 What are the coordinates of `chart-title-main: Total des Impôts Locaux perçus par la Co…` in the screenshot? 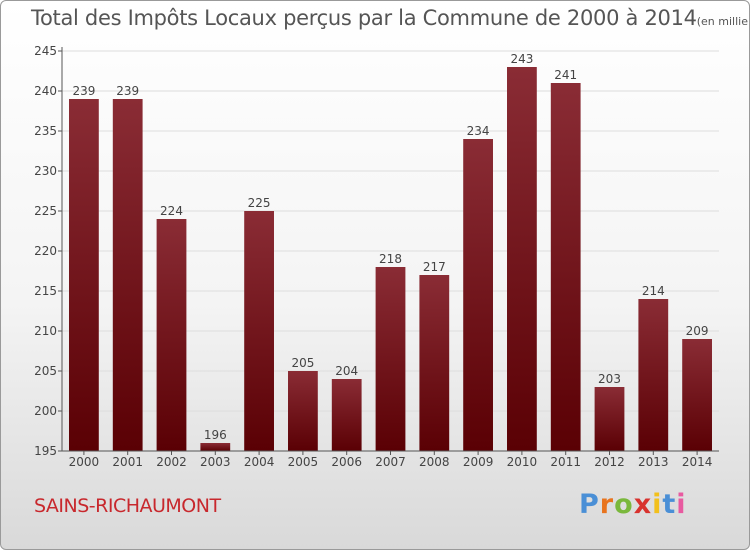 It's located at (364, 18).